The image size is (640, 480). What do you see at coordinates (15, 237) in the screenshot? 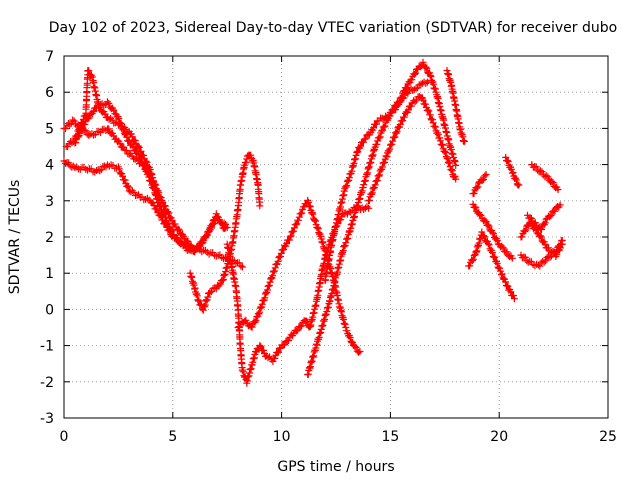
I see `y-axis-label: SDTVAR / TECUs` at bounding box center [15, 237].